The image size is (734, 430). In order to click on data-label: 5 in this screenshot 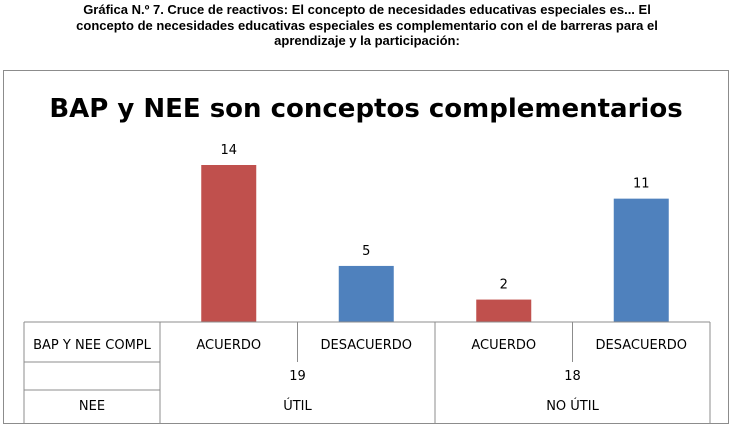, I will do `click(366, 251)`.